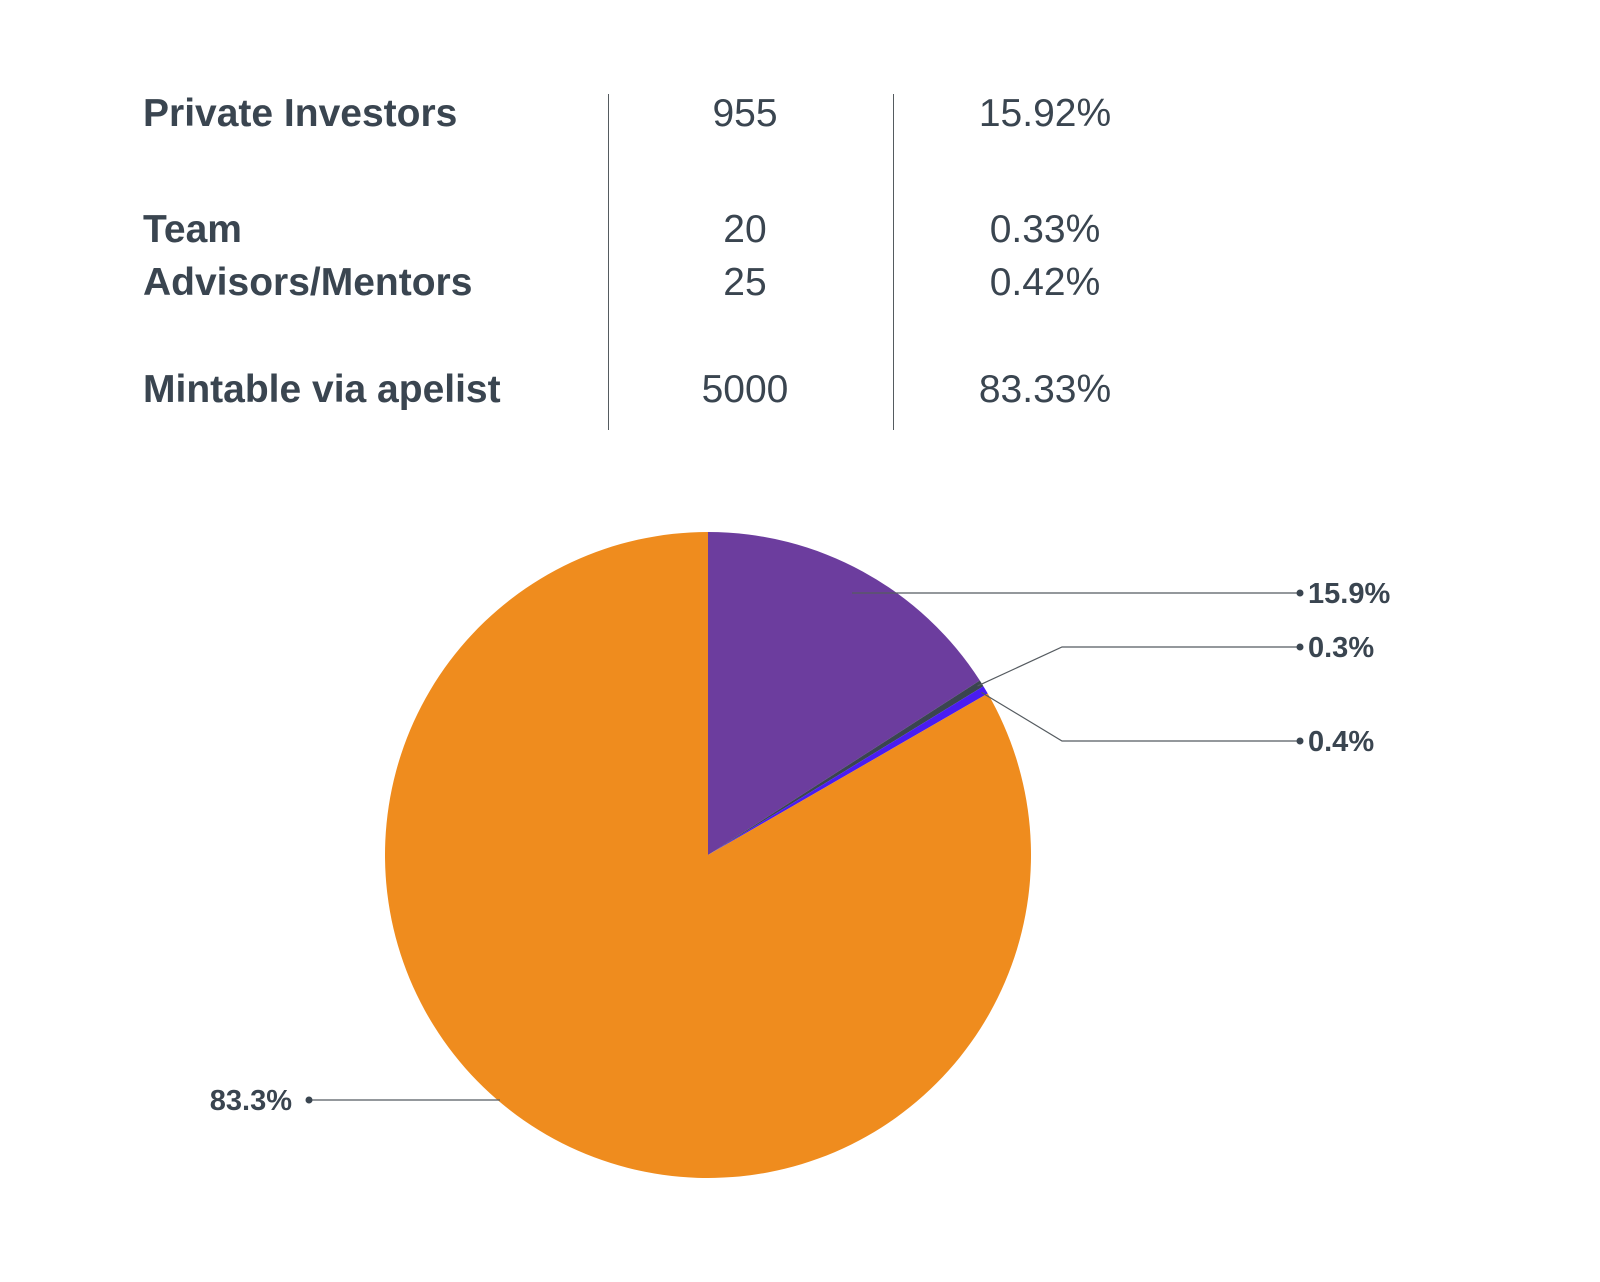 The image size is (1600, 1282). Describe the element at coordinates (192, 229) in the screenshot. I see `row-label-team: Team` at that location.